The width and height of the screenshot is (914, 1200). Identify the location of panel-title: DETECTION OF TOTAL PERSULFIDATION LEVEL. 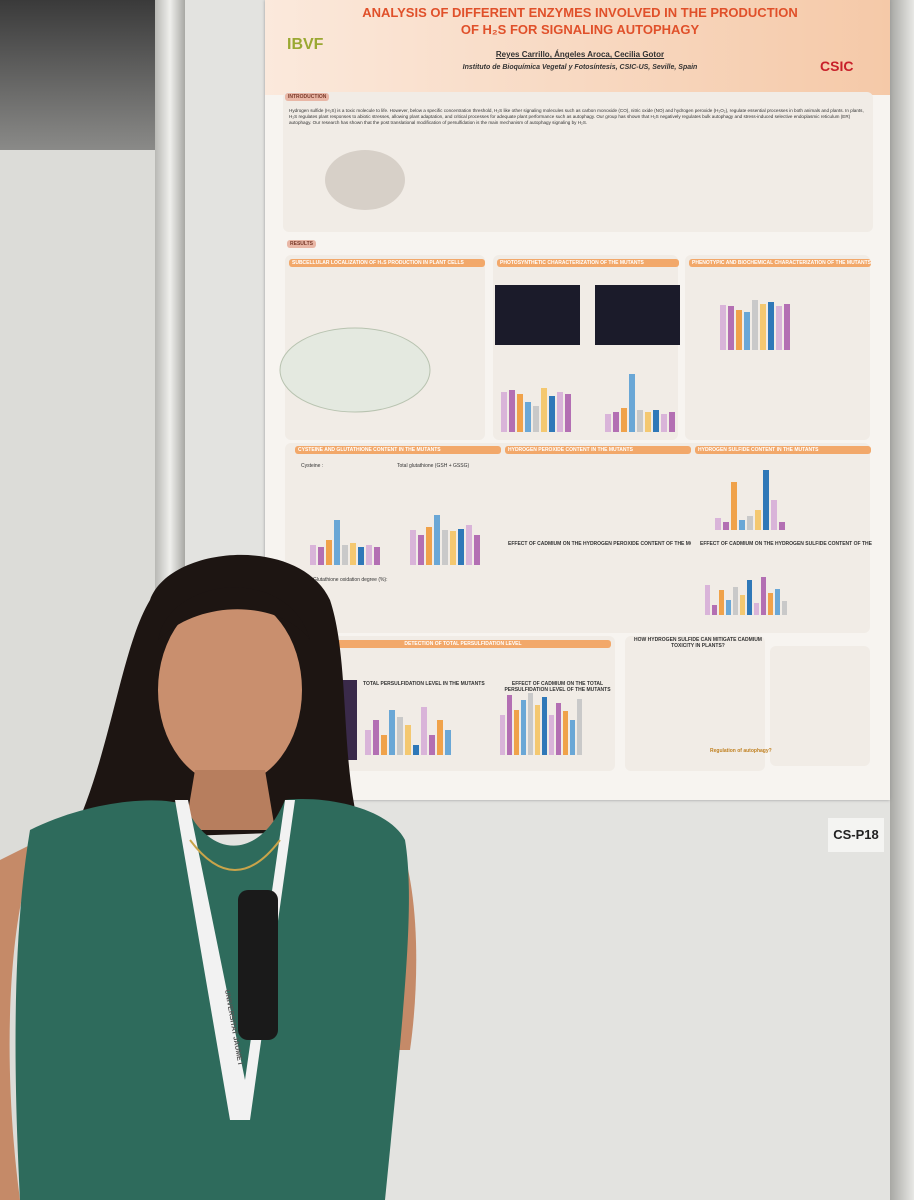
(463, 644).